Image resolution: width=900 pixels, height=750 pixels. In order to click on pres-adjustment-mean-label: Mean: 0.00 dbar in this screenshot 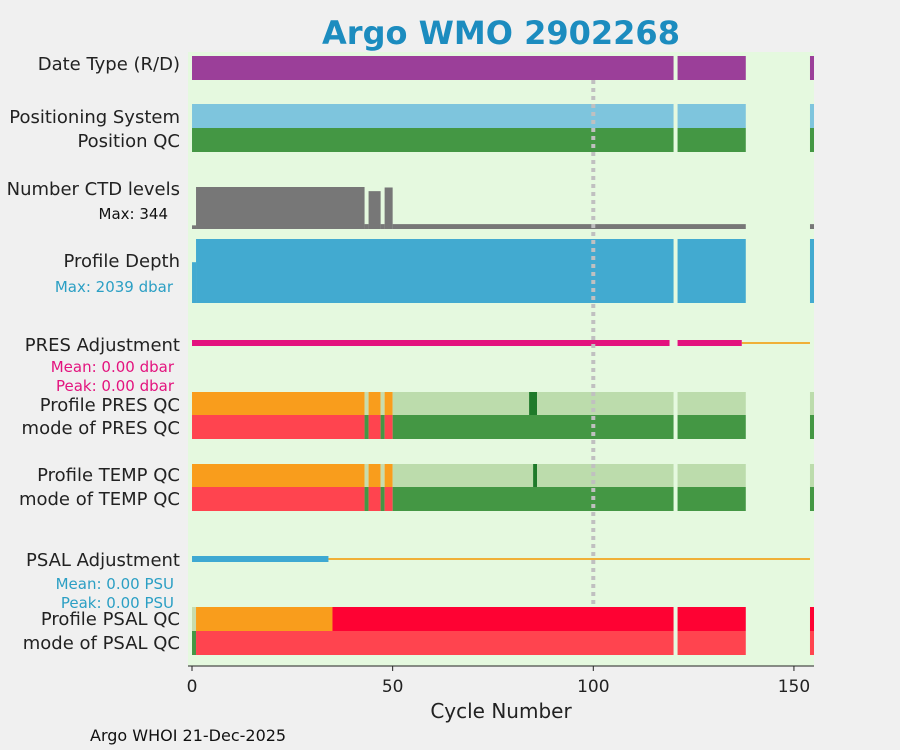, I will do `click(113, 367)`.